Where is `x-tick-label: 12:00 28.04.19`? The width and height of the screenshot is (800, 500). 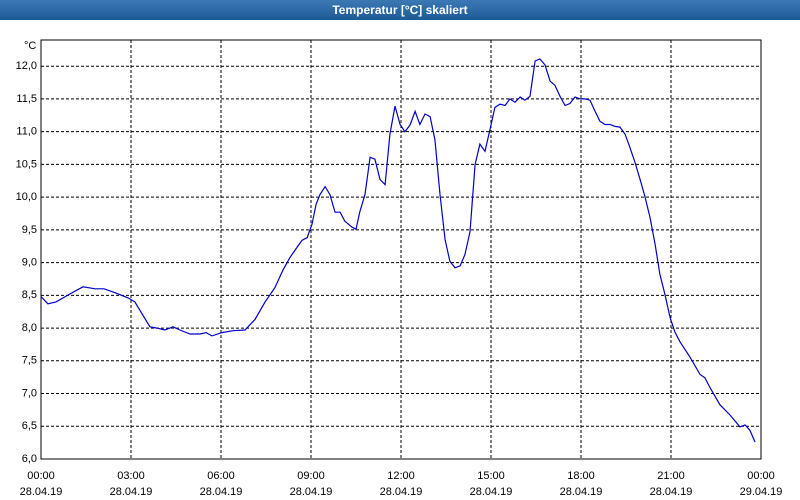
x-tick-label: 12:00 28.04.19 is located at coordinates (401, 484).